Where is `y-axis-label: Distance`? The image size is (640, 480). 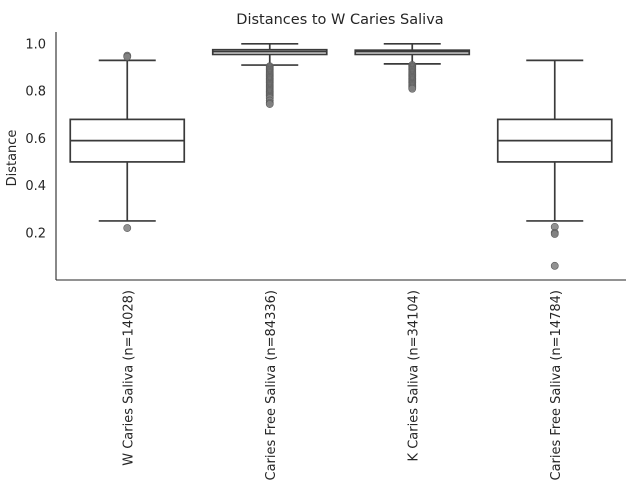
y-axis-label: Distance is located at coordinates (12, 158).